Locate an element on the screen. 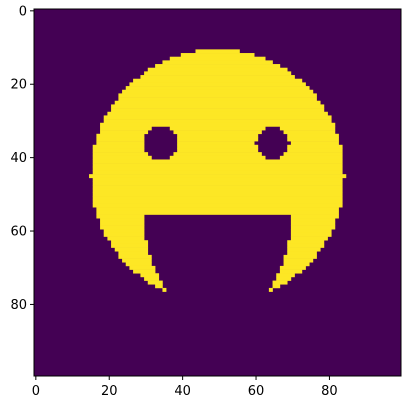 The width and height of the screenshot is (402, 408). x-tick-label: 60 is located at coordinates (256, 391).